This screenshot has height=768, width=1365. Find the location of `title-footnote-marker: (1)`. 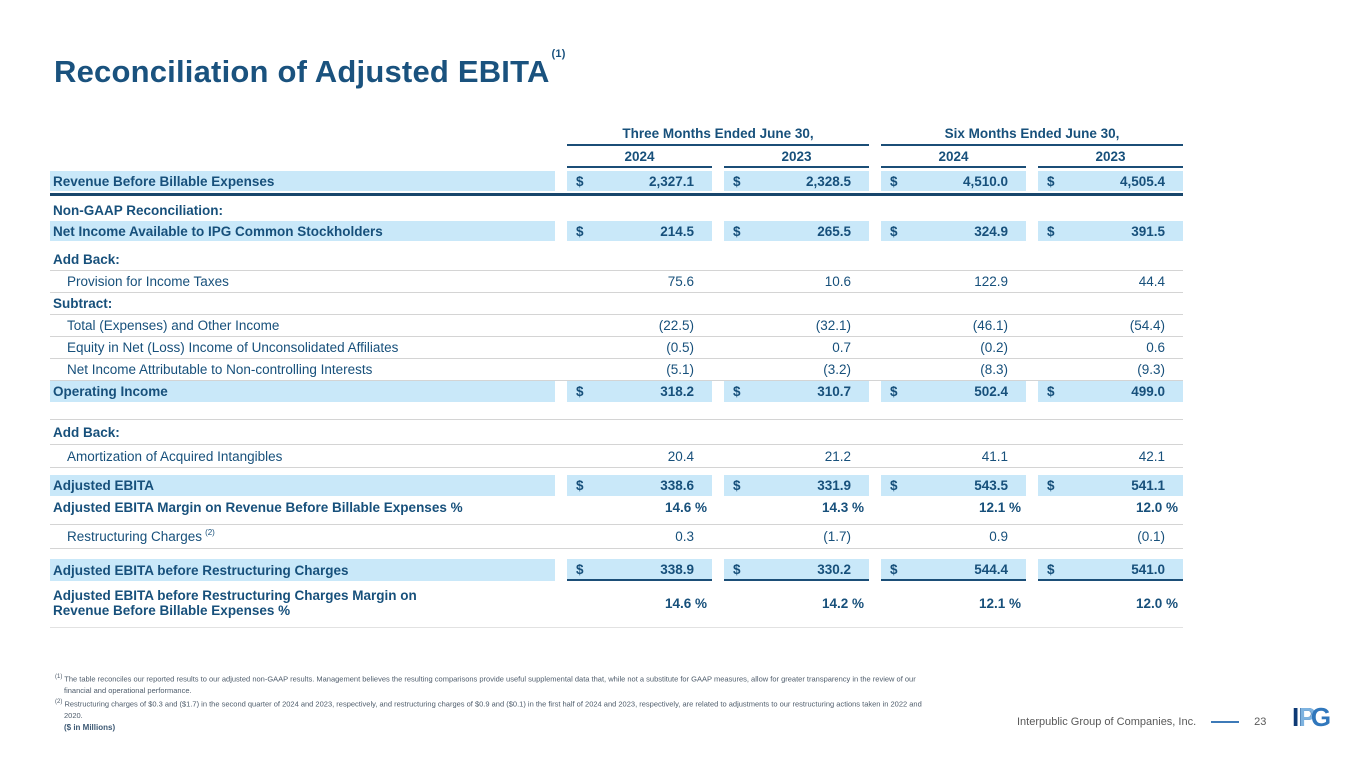

title-footnote-marker: (1) is located at coordinates (558, 53).